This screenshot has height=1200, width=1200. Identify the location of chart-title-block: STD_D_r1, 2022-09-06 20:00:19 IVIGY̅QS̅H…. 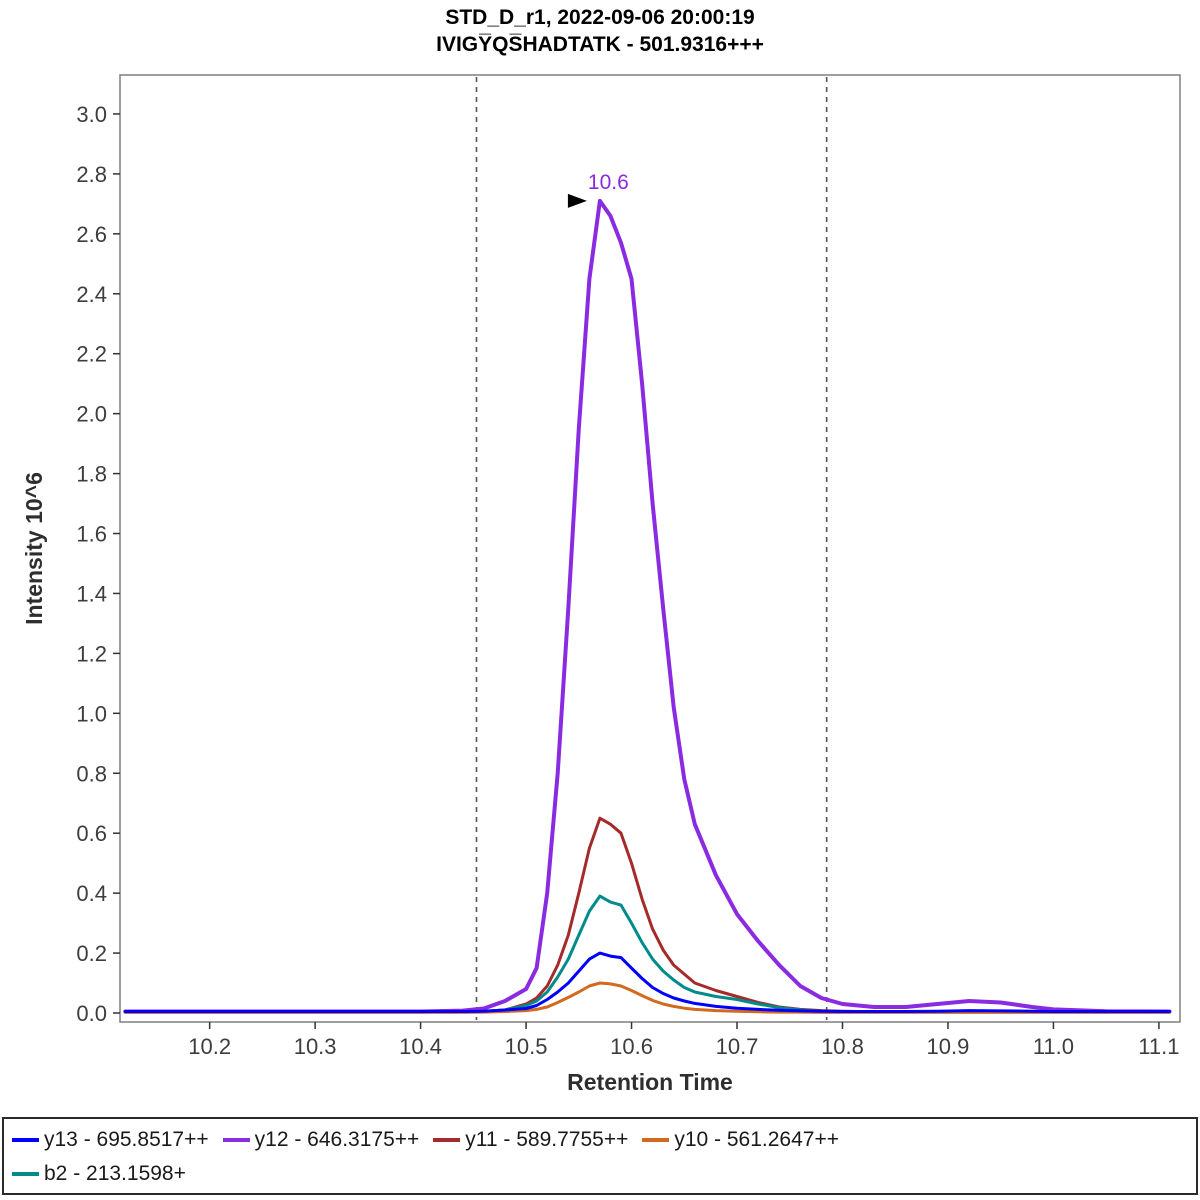
(600, 31).